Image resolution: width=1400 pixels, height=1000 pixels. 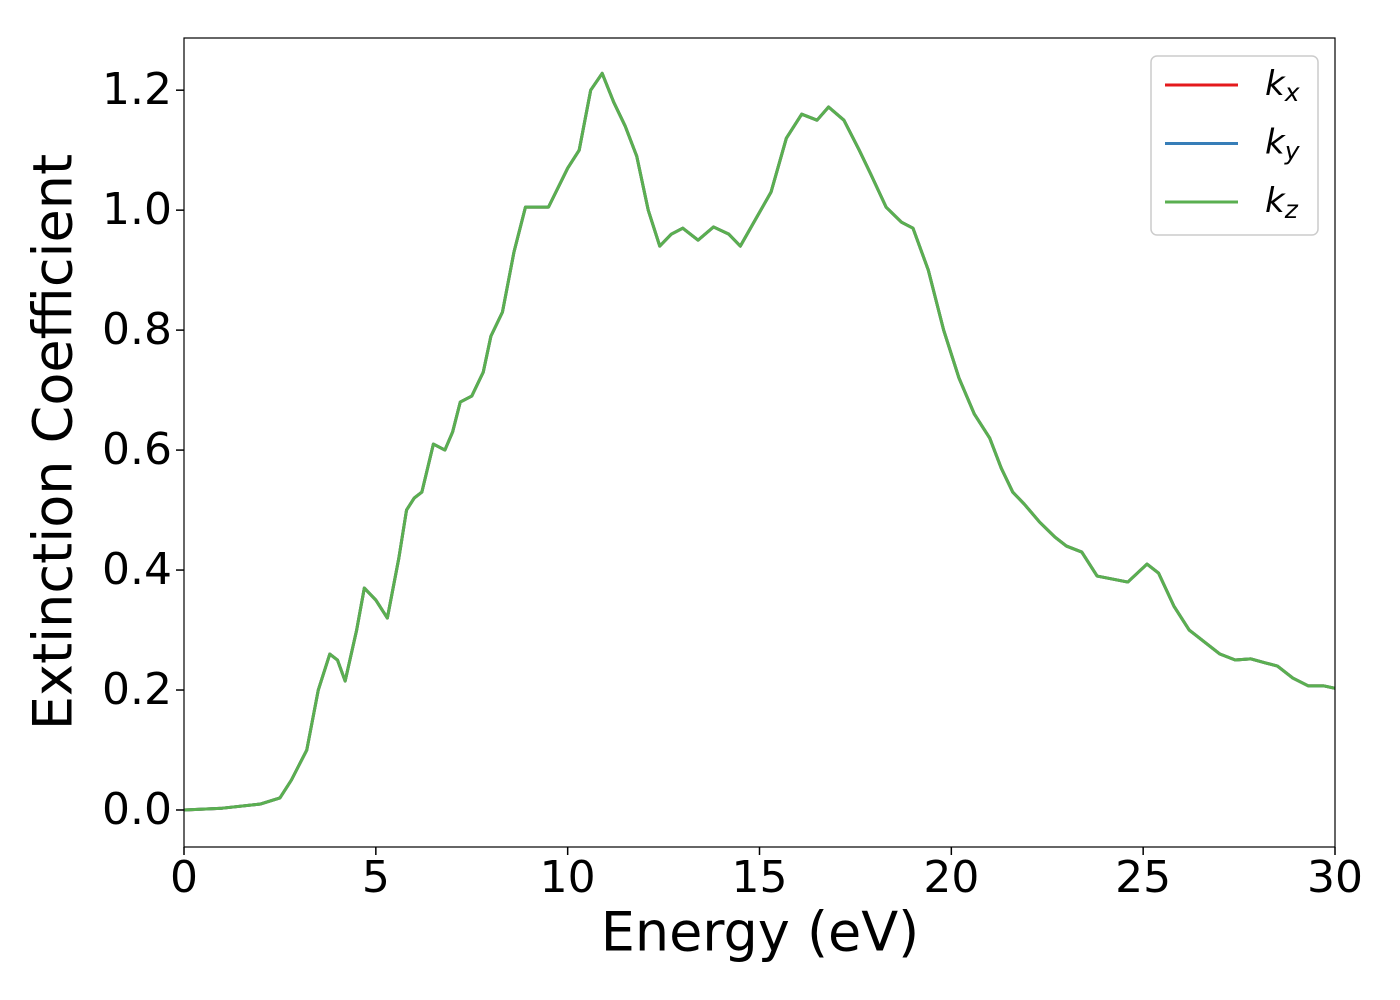 I want to click on y-tick-label: 0.2, so click(x=137, y=689).